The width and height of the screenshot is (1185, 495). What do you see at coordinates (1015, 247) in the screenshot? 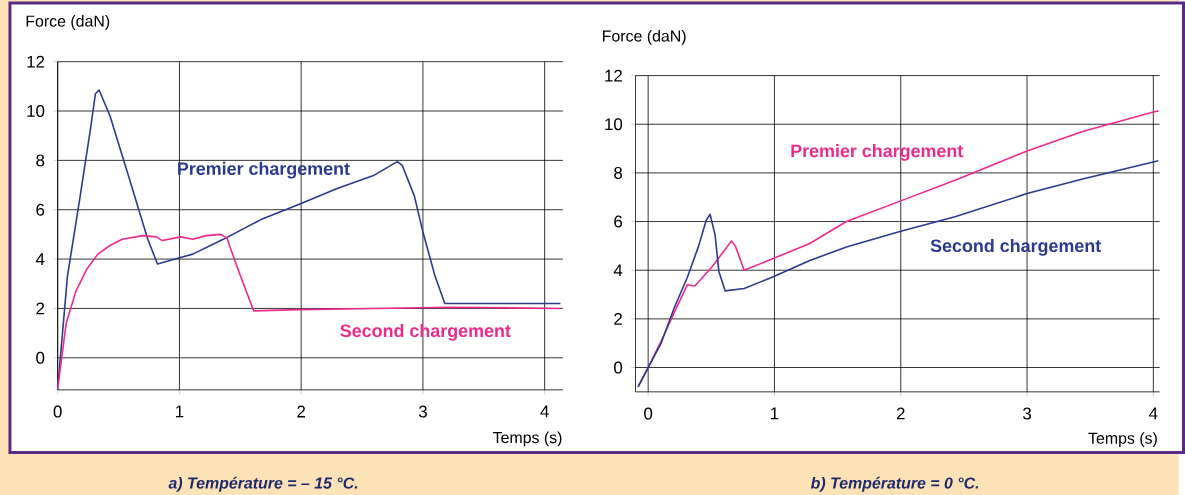
I see `series-label: Second chargement` at bounding box center [1015, 247].